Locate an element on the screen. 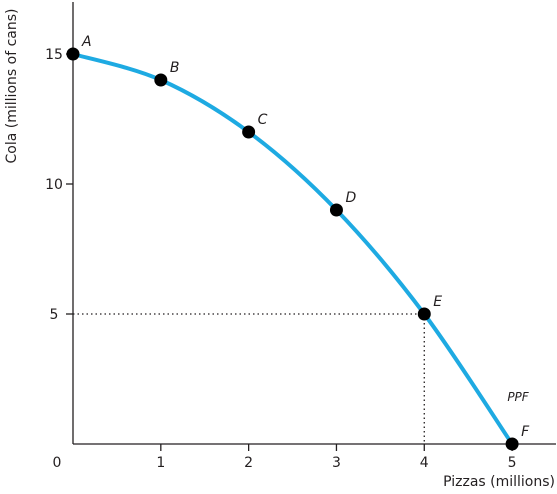 The width and height of the screenshot is (557, 494). point-a-label: A is located at coordinates (86, 42).